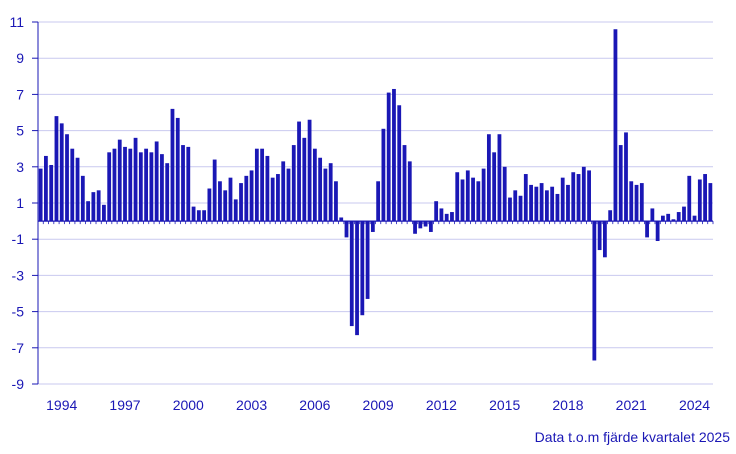 The height and width of the screenshot is (454, 736). I want to click on x-tick-label: 2009, so click(378, 405).